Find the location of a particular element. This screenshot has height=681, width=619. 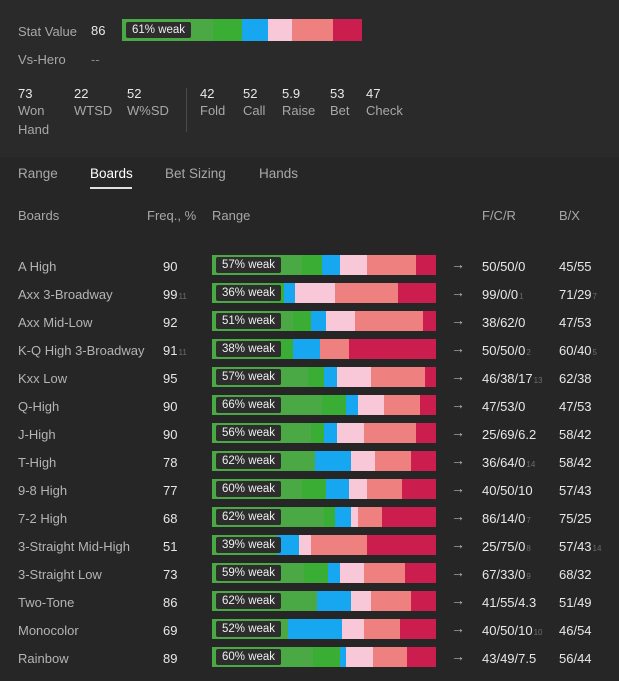

table-row: T-High 78 62% weak → 36/64/014 58/42 is located at coordinates (309, 464).